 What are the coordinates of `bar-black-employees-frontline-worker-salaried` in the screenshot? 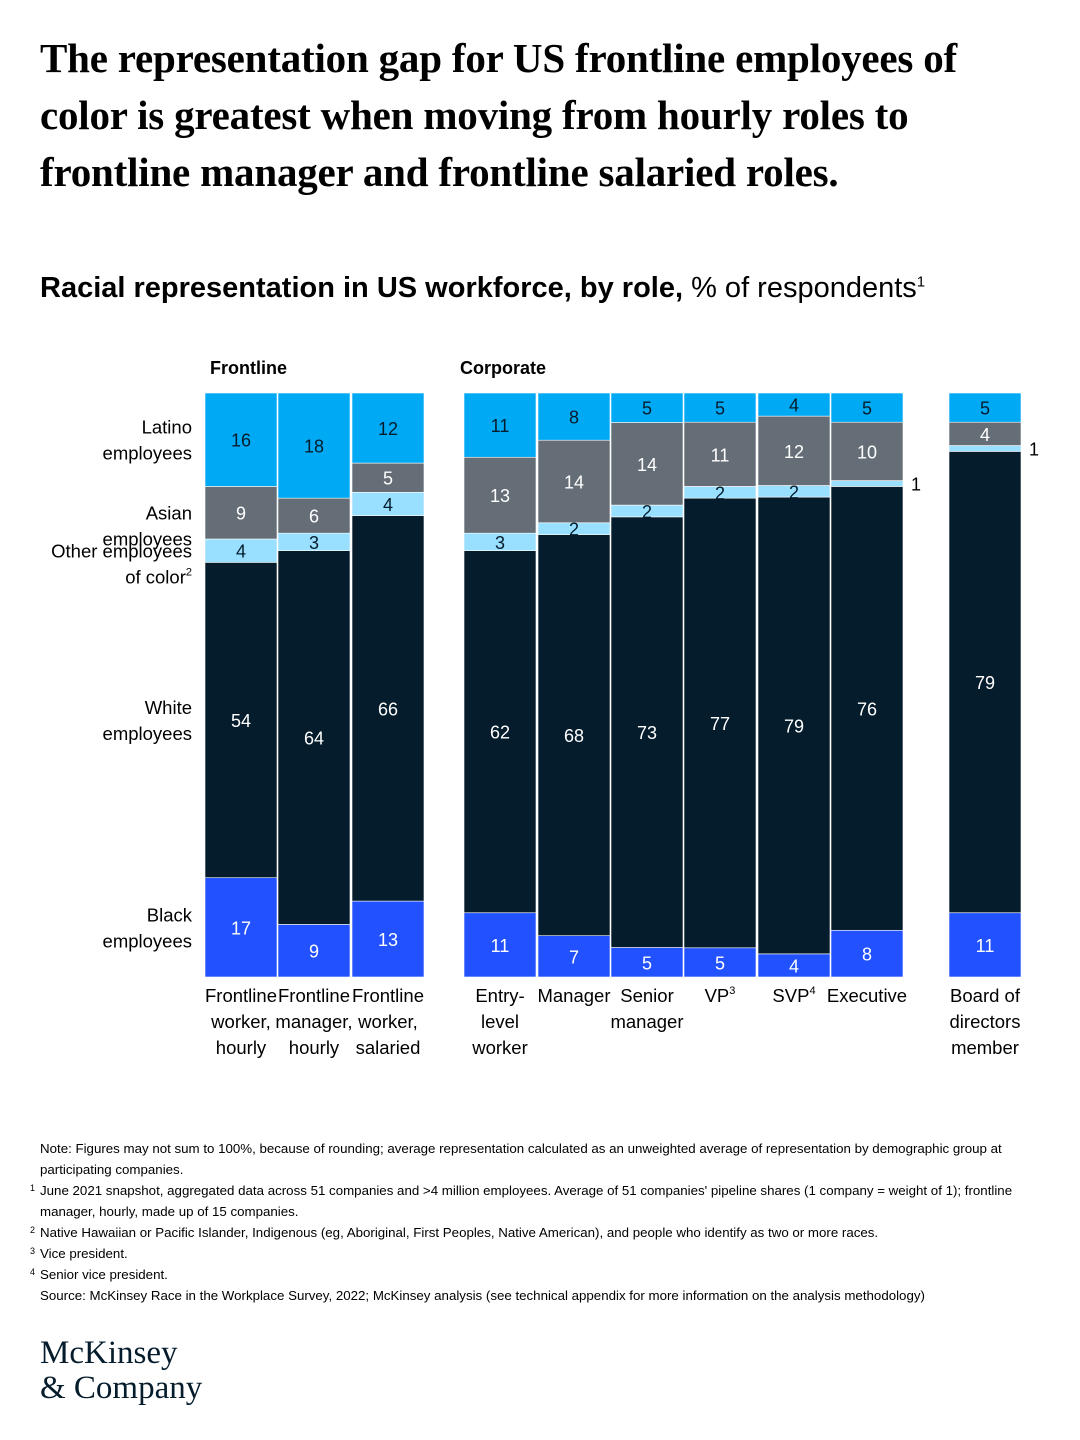 It's located at (388, 939).